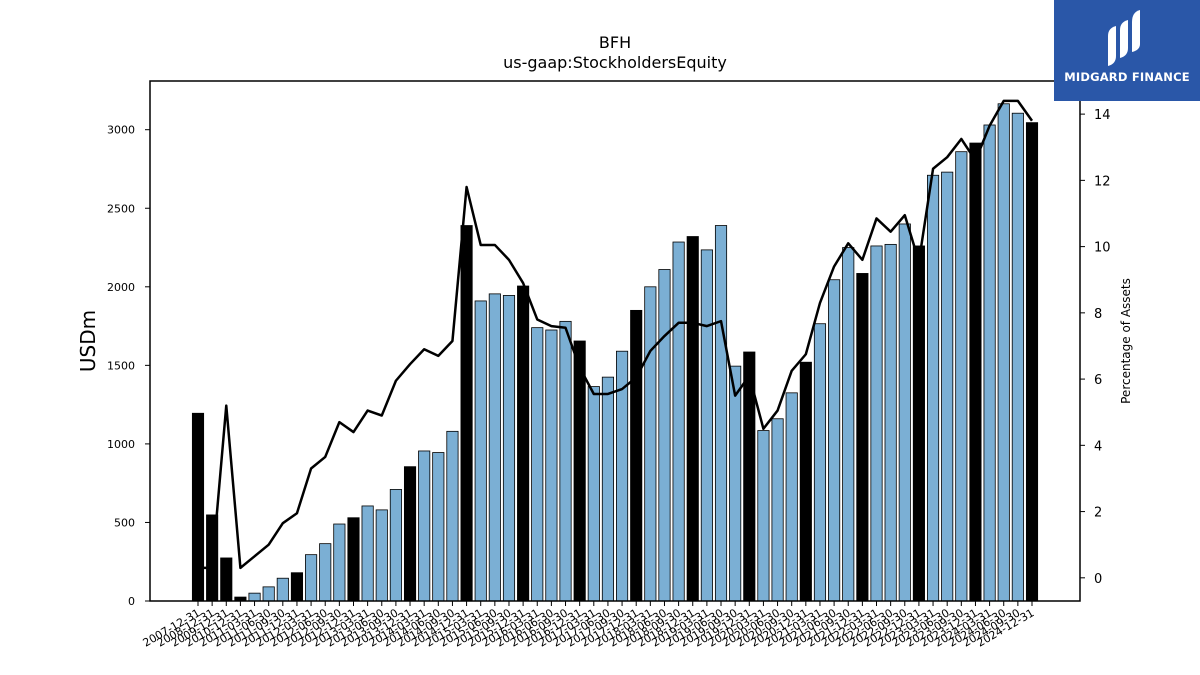 This screenshot has width=1200, height=675. I want to click on chart-title: BFH, so click(615, 42).